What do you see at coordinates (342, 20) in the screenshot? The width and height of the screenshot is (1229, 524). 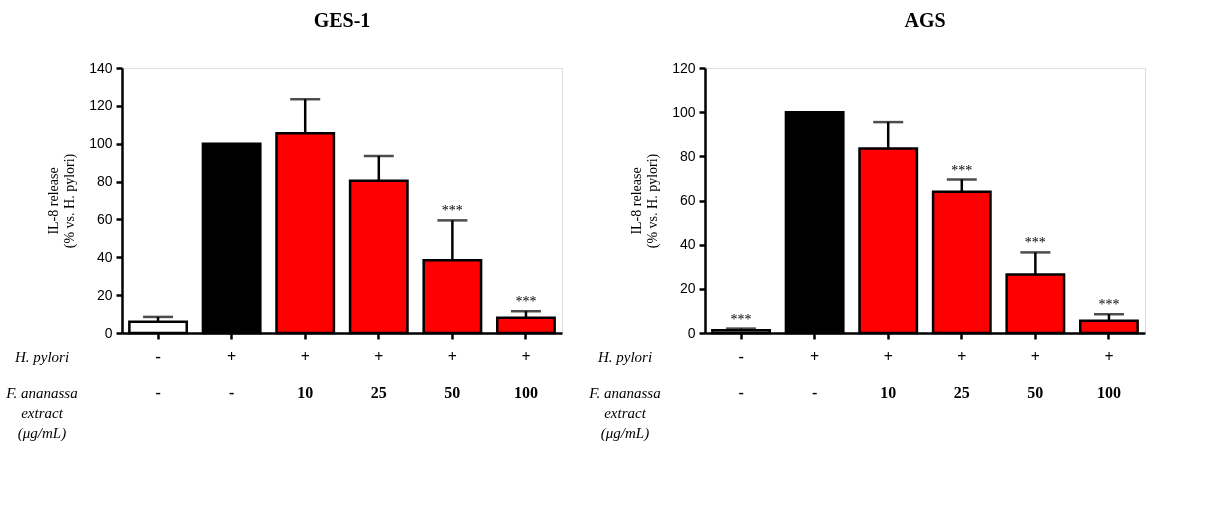 I see `chart-title: GES-1` at bounding box center [342, 20].